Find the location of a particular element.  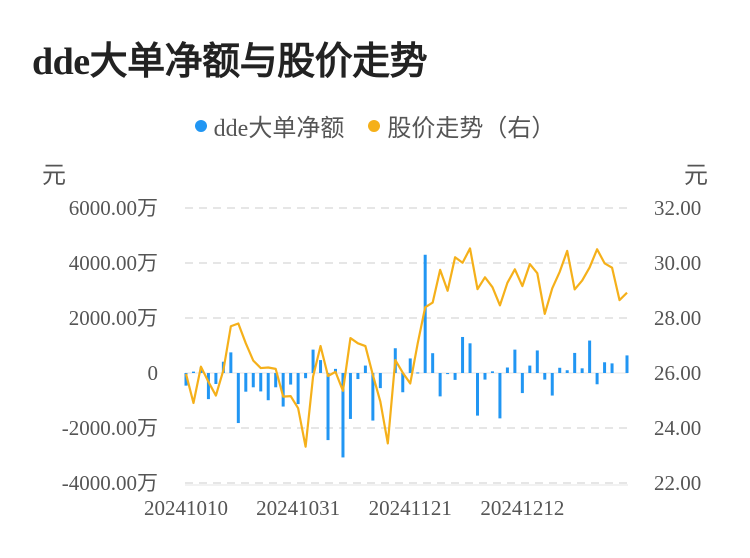

legend-item-price: 股价走势（右） is located at coordinates (461, 125).